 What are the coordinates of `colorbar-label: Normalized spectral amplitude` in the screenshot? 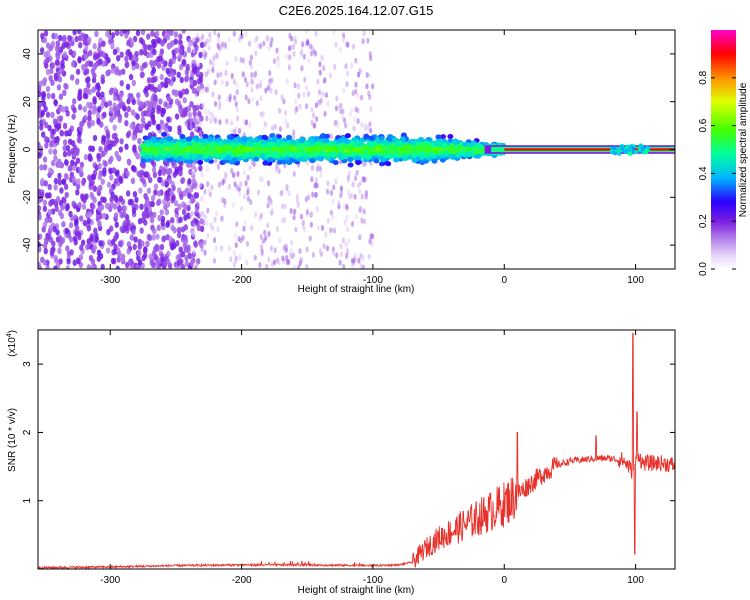 It's located at (743, 149).